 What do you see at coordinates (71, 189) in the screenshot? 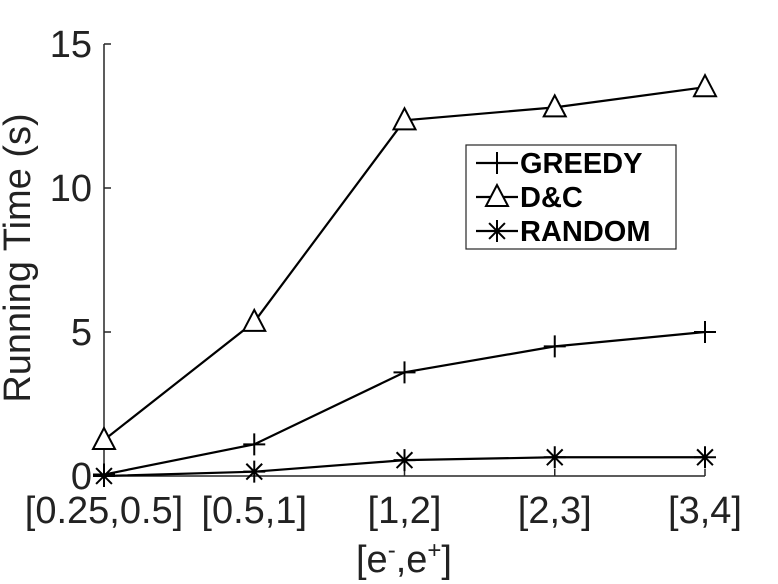
I see `y-tick-label: 10` at bounding box center [71, 189].